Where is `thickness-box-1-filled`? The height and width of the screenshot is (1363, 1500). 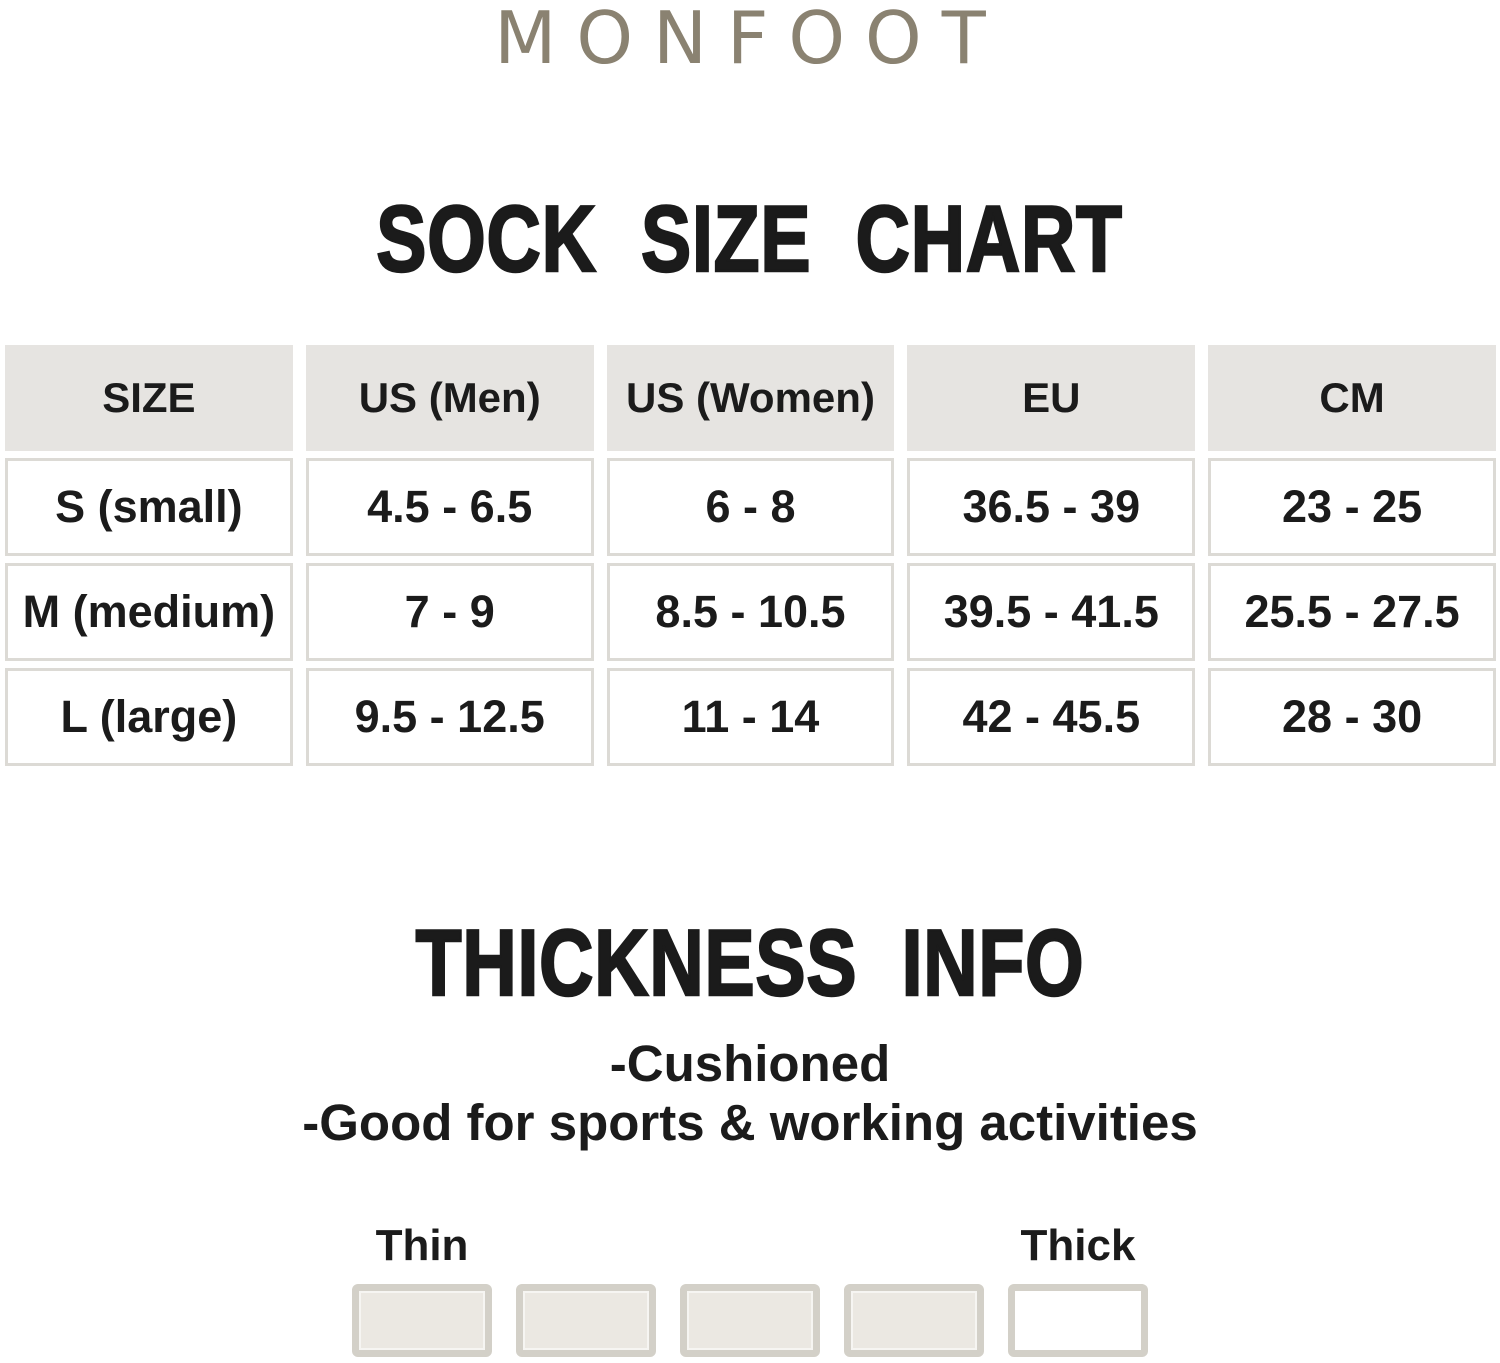 thickness-box-1-filled is located at coordinates (422, 1320).